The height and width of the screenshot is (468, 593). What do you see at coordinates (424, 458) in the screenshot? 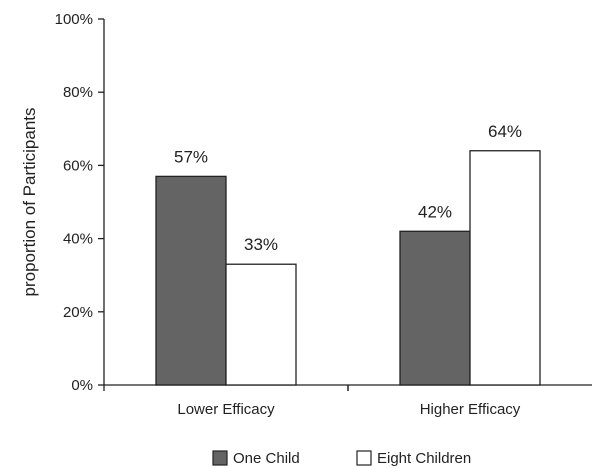
I see `legend-label: Eight Children` at bounding box center [424, 458].